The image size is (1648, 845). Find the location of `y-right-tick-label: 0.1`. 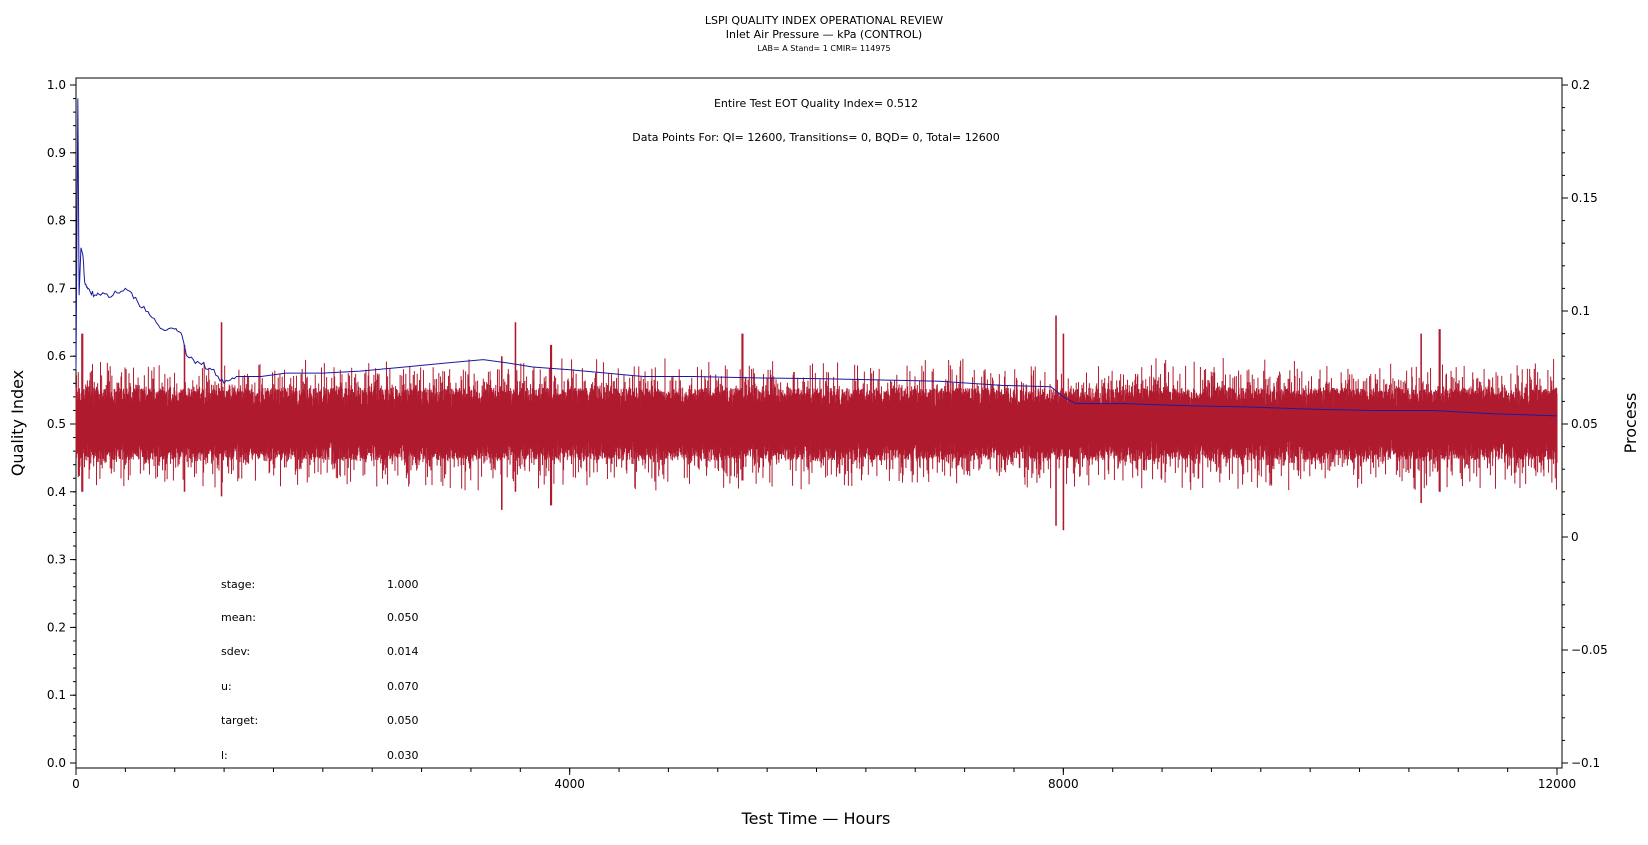

y-right-tick-label: 0.1 is located at coordinates (1580, 311).